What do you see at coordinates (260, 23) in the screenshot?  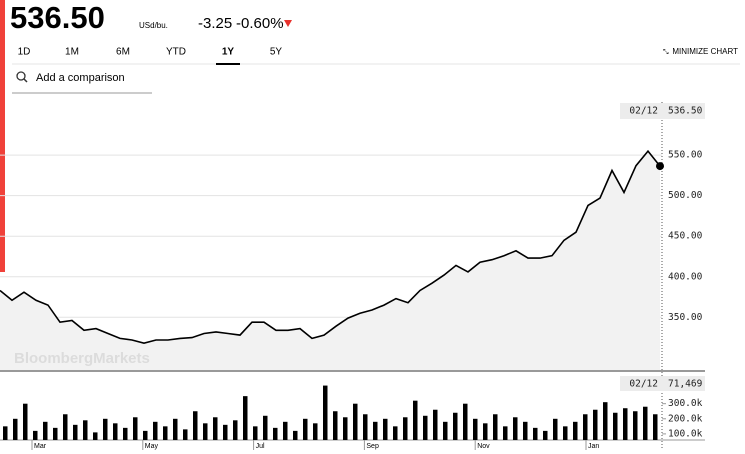 I see `change-pct: -0.60%` at bounding box center [260, 23].